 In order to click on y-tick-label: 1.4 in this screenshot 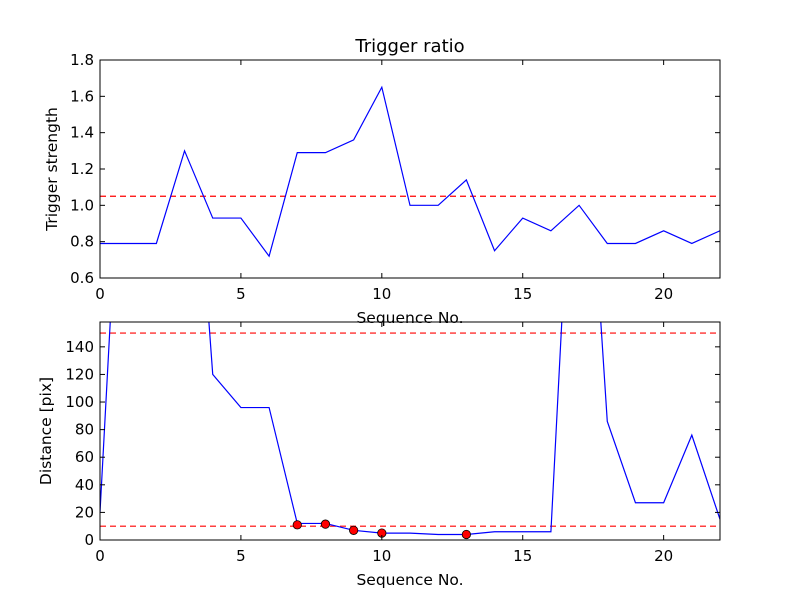, I will do `click(82, 133)`.